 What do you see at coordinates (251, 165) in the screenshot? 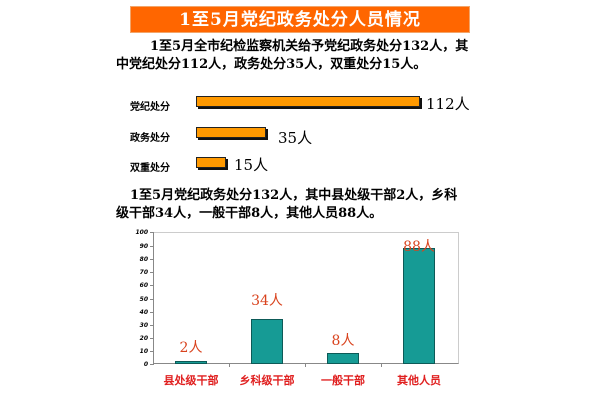
I see `hbar-value-label: 15人` at bounding box center [251, 165].